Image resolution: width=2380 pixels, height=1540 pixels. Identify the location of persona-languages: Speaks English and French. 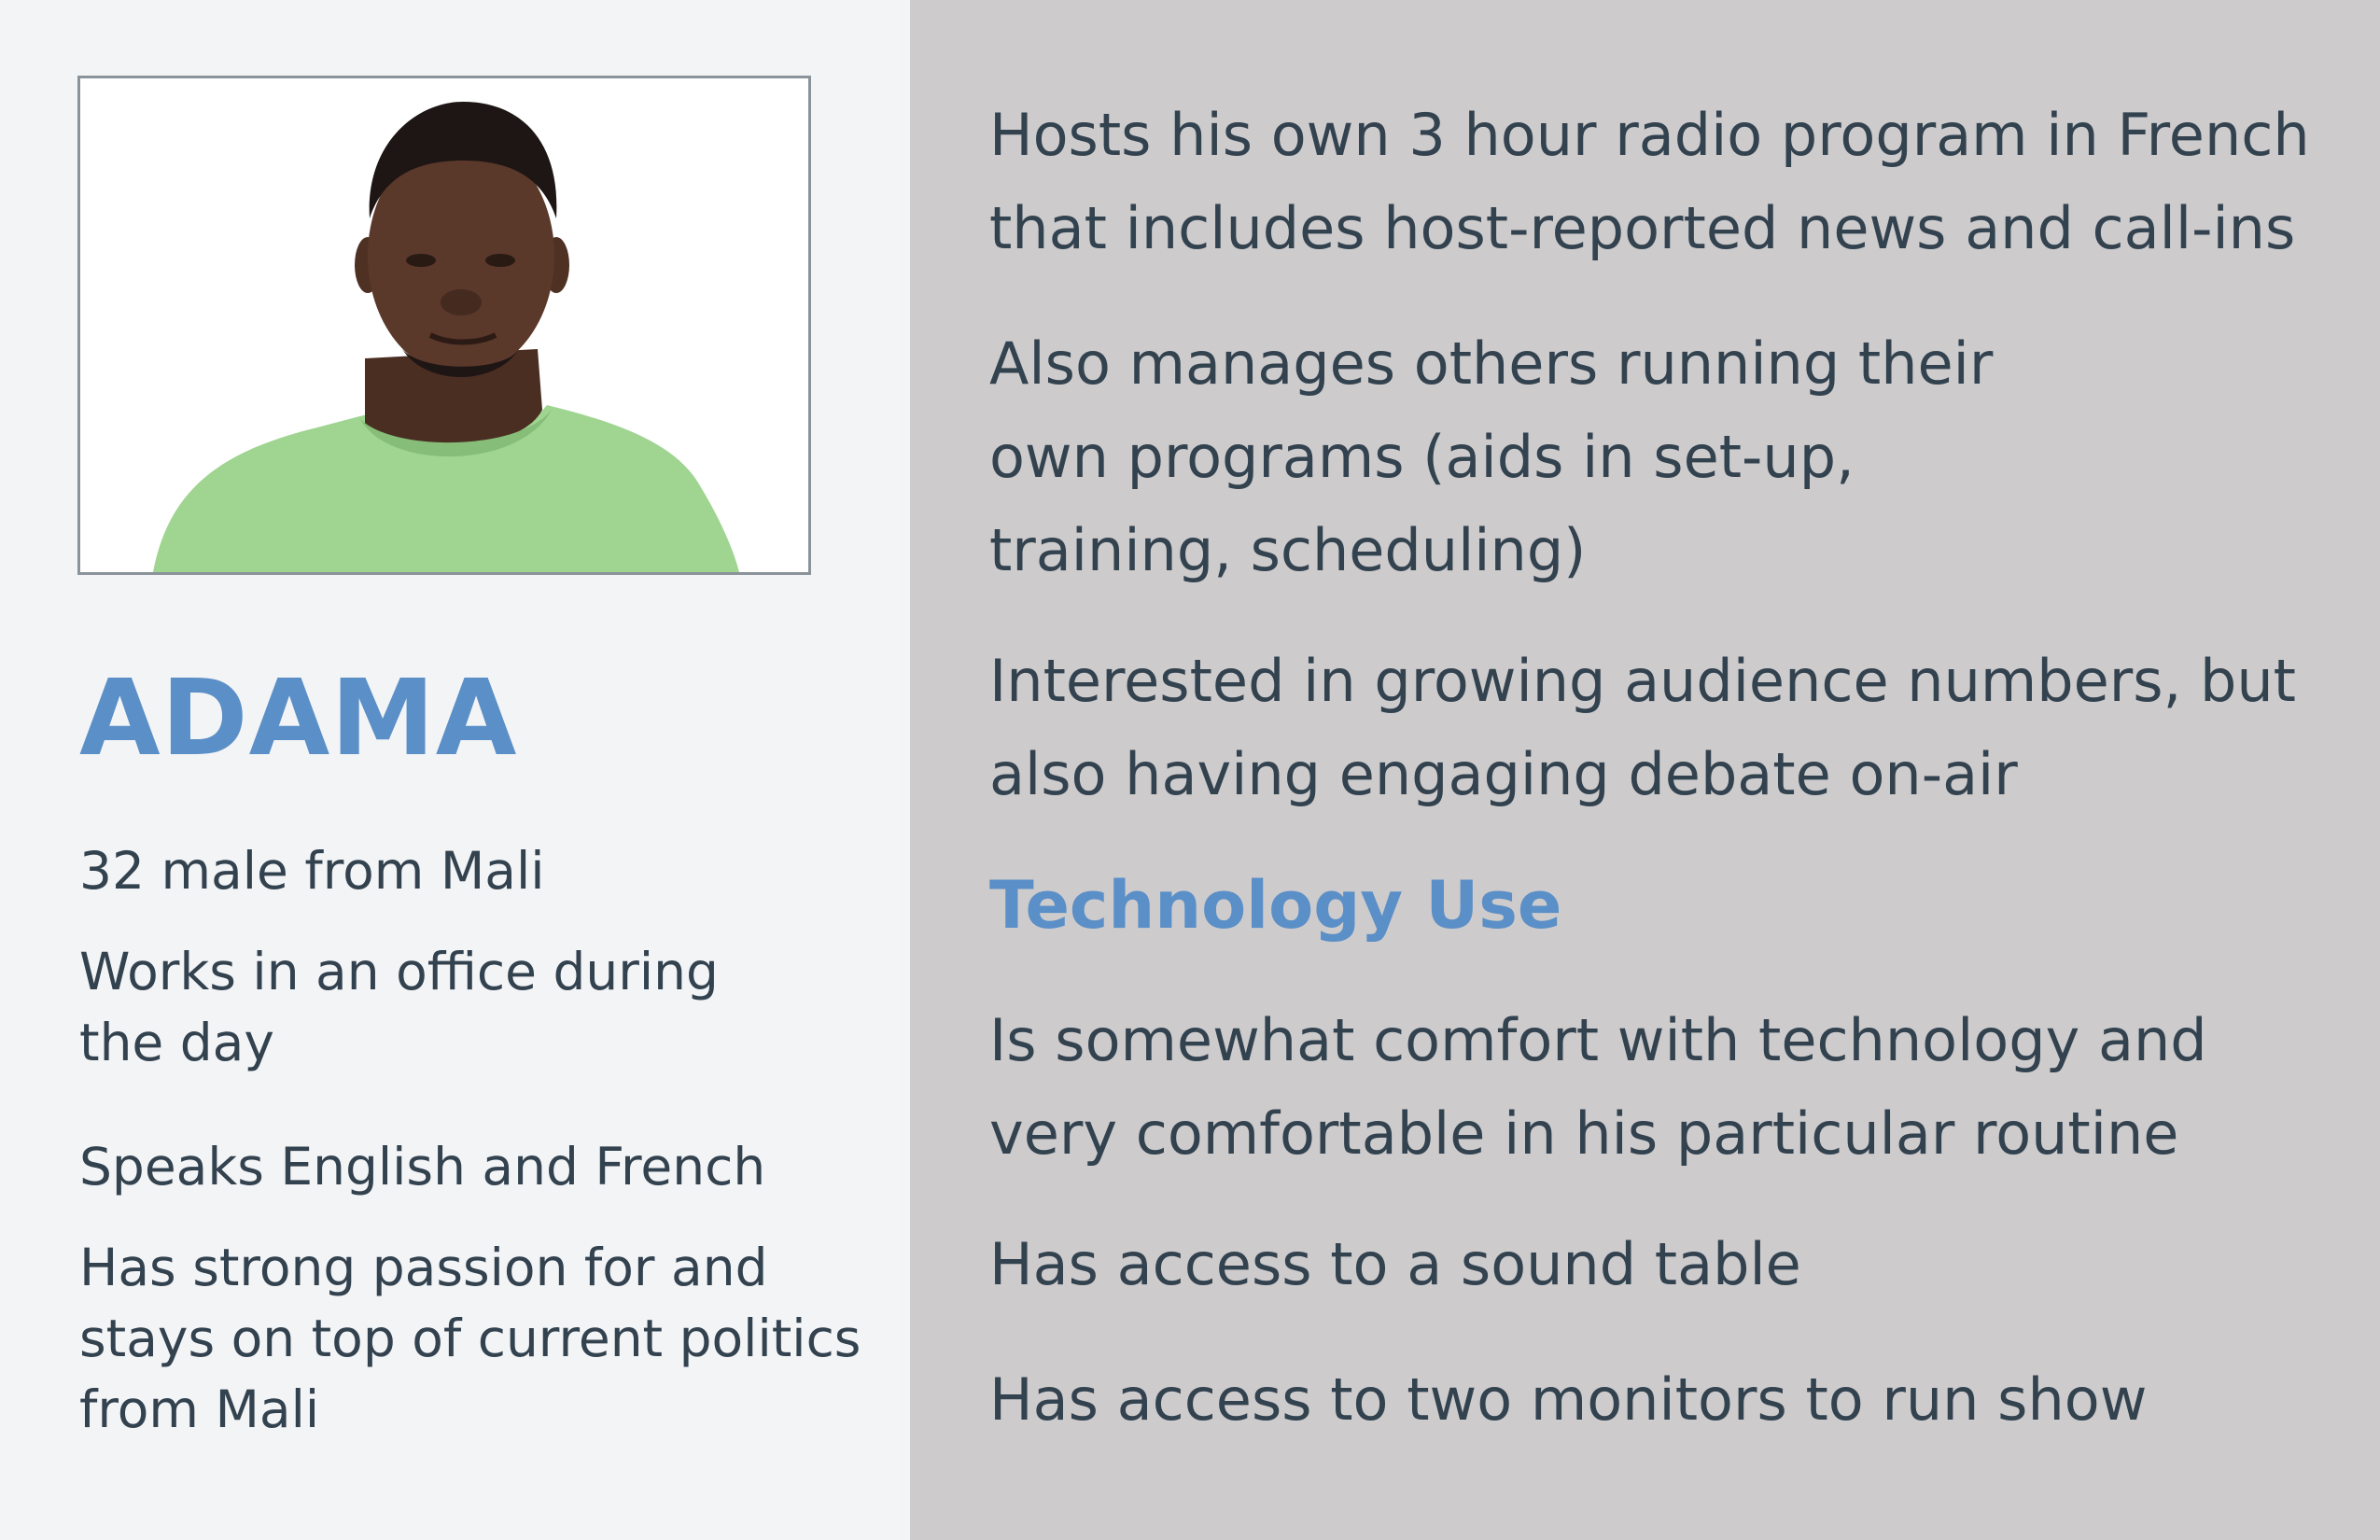
(422, 1167).